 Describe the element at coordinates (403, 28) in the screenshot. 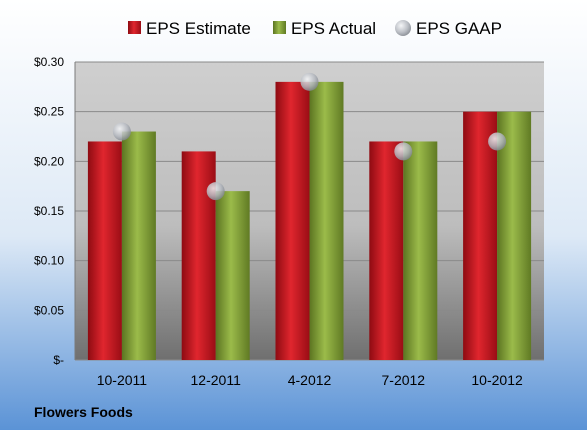

I see `legend-swatch-gaap` at that location.